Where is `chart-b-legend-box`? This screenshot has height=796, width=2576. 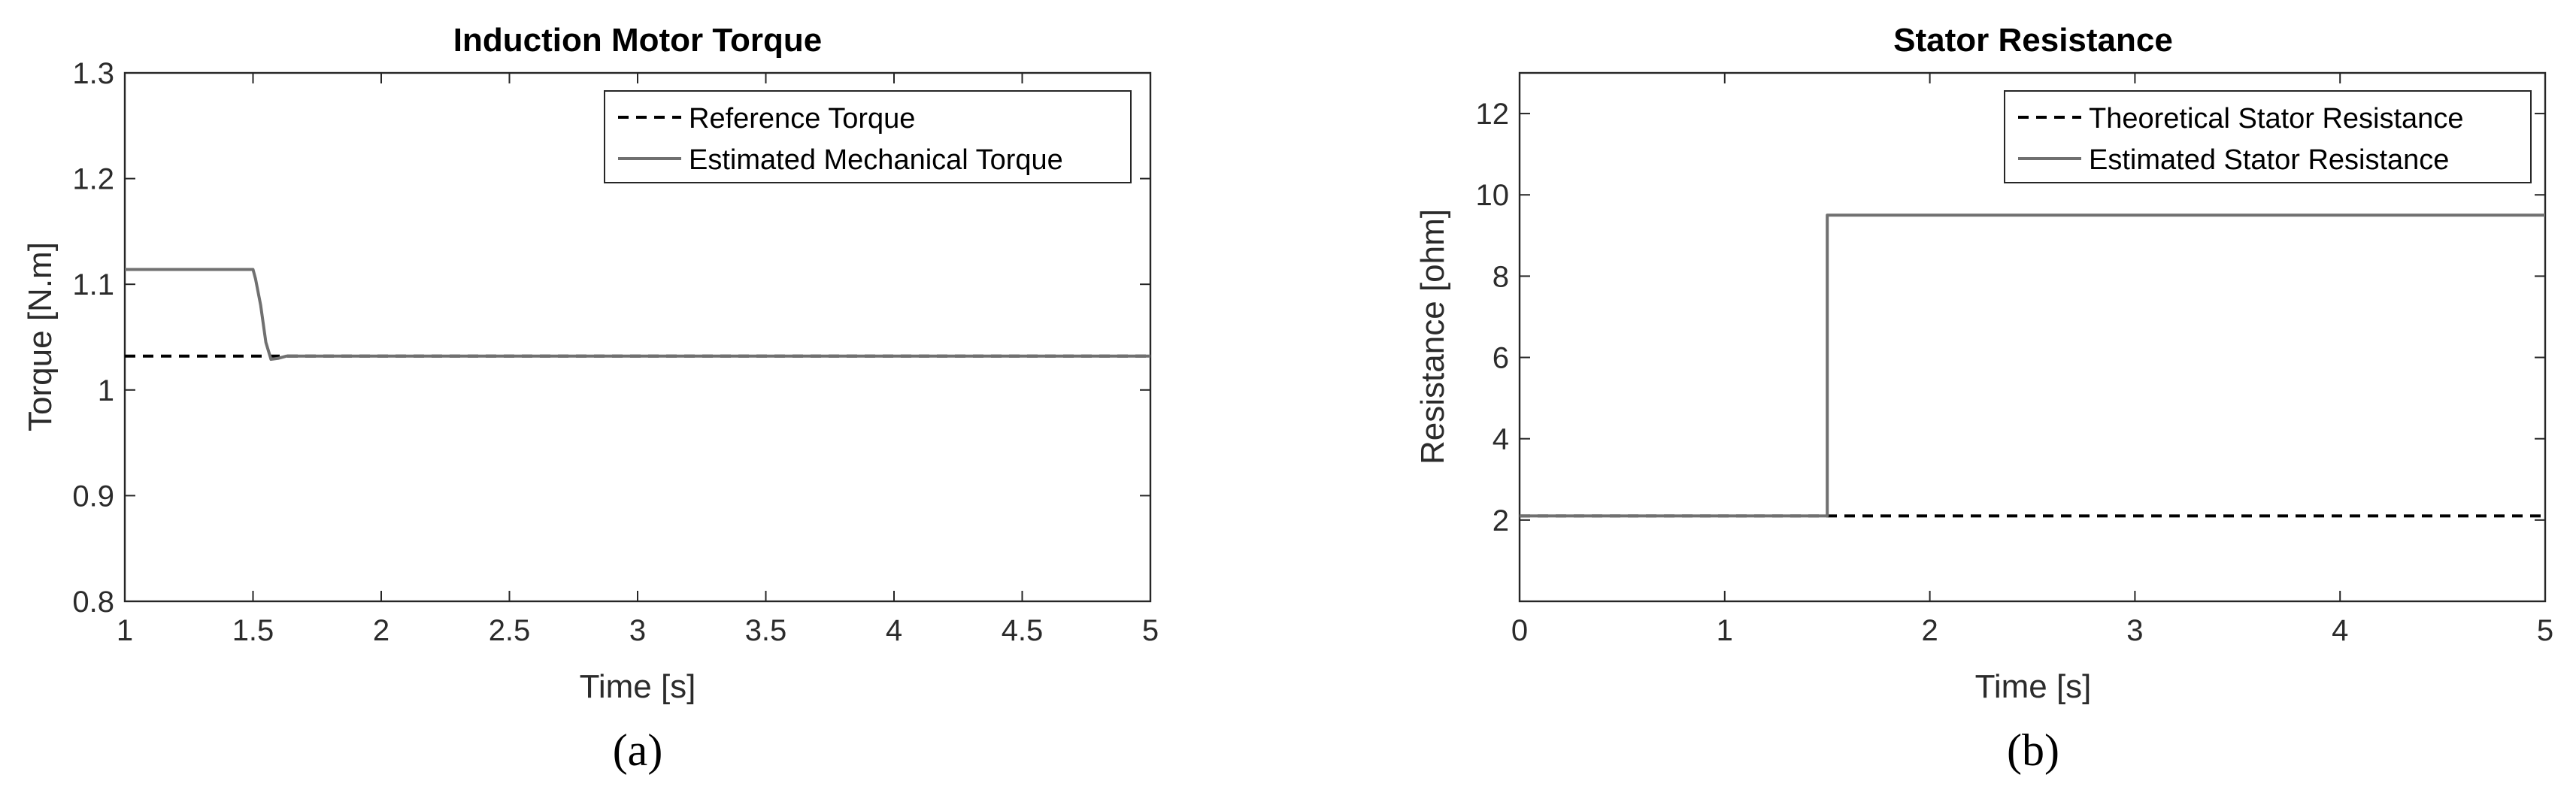
chart-b-legend-box is located at coordinates (2268, 136).